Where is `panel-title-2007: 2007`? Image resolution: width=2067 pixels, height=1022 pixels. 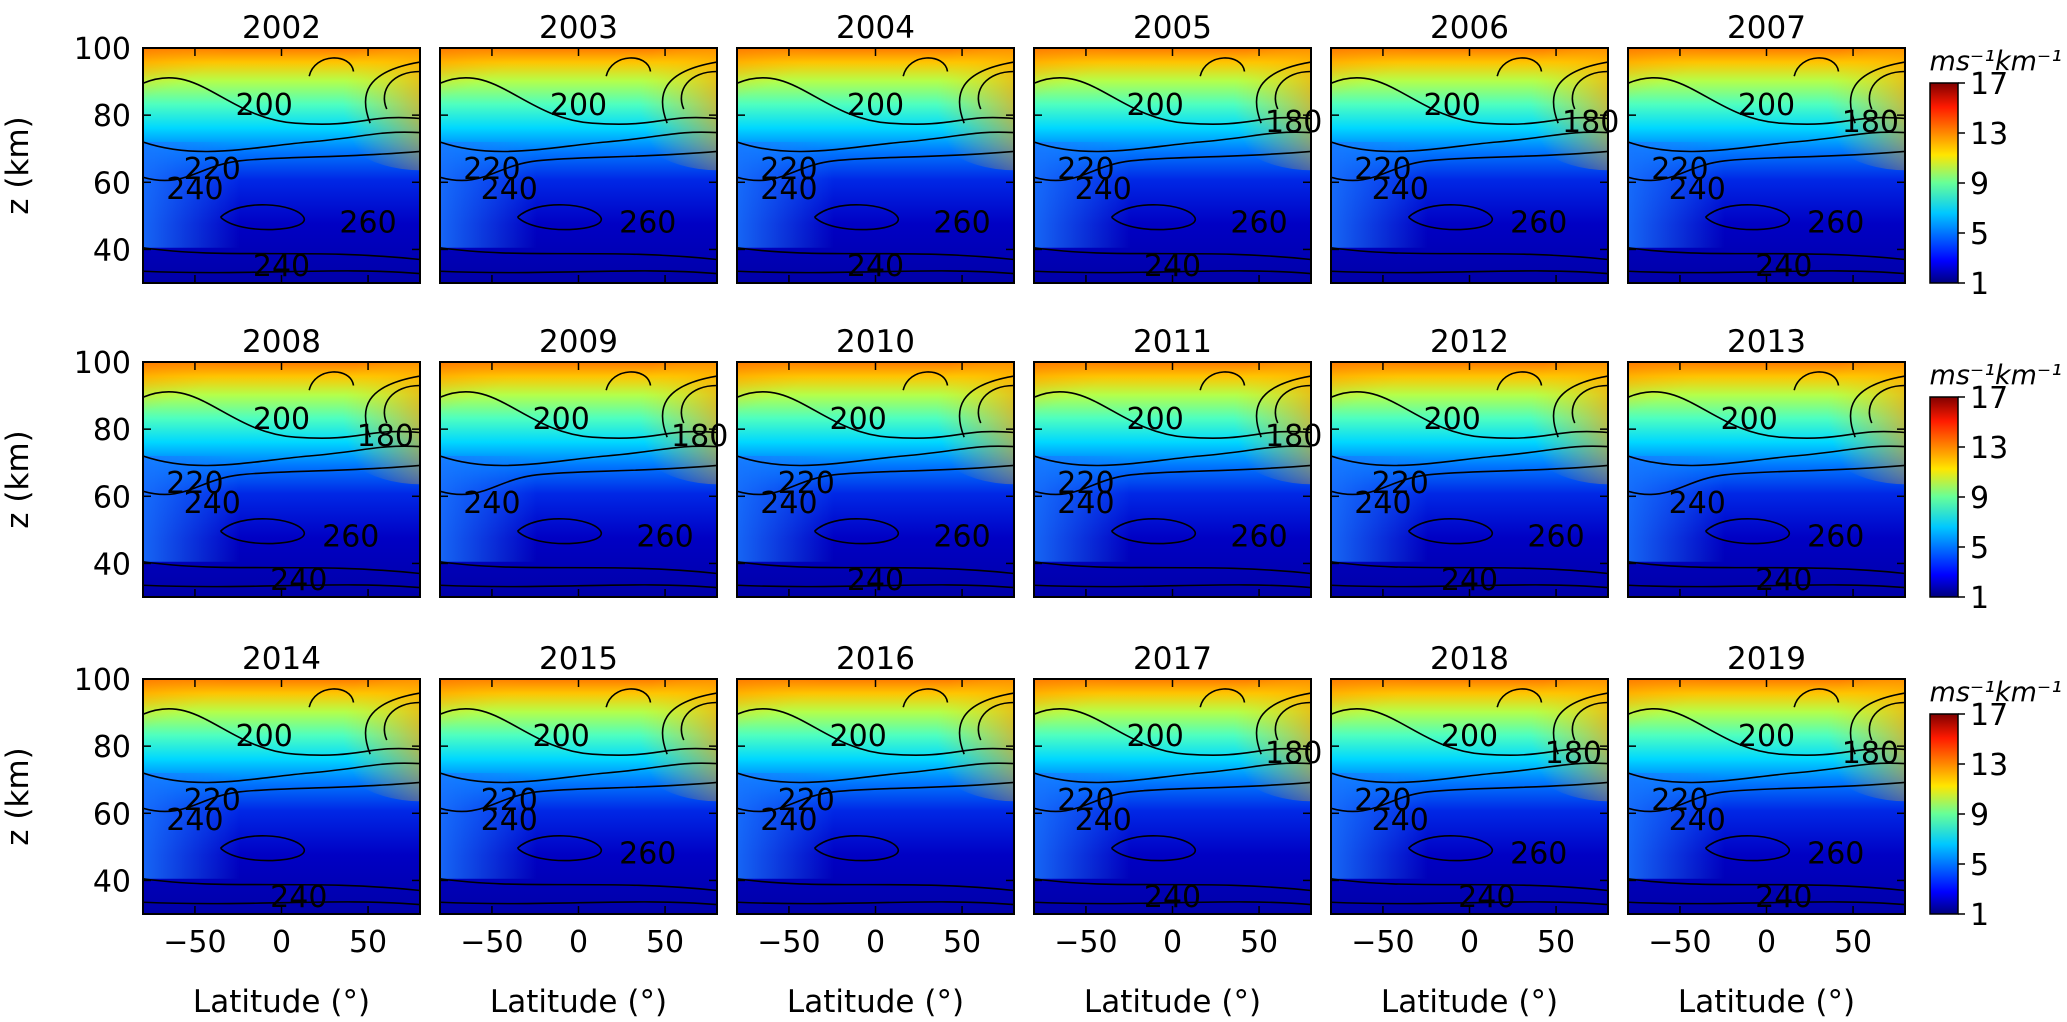
panel-title-2007: 2007 is located at coordinates (1766, 28).